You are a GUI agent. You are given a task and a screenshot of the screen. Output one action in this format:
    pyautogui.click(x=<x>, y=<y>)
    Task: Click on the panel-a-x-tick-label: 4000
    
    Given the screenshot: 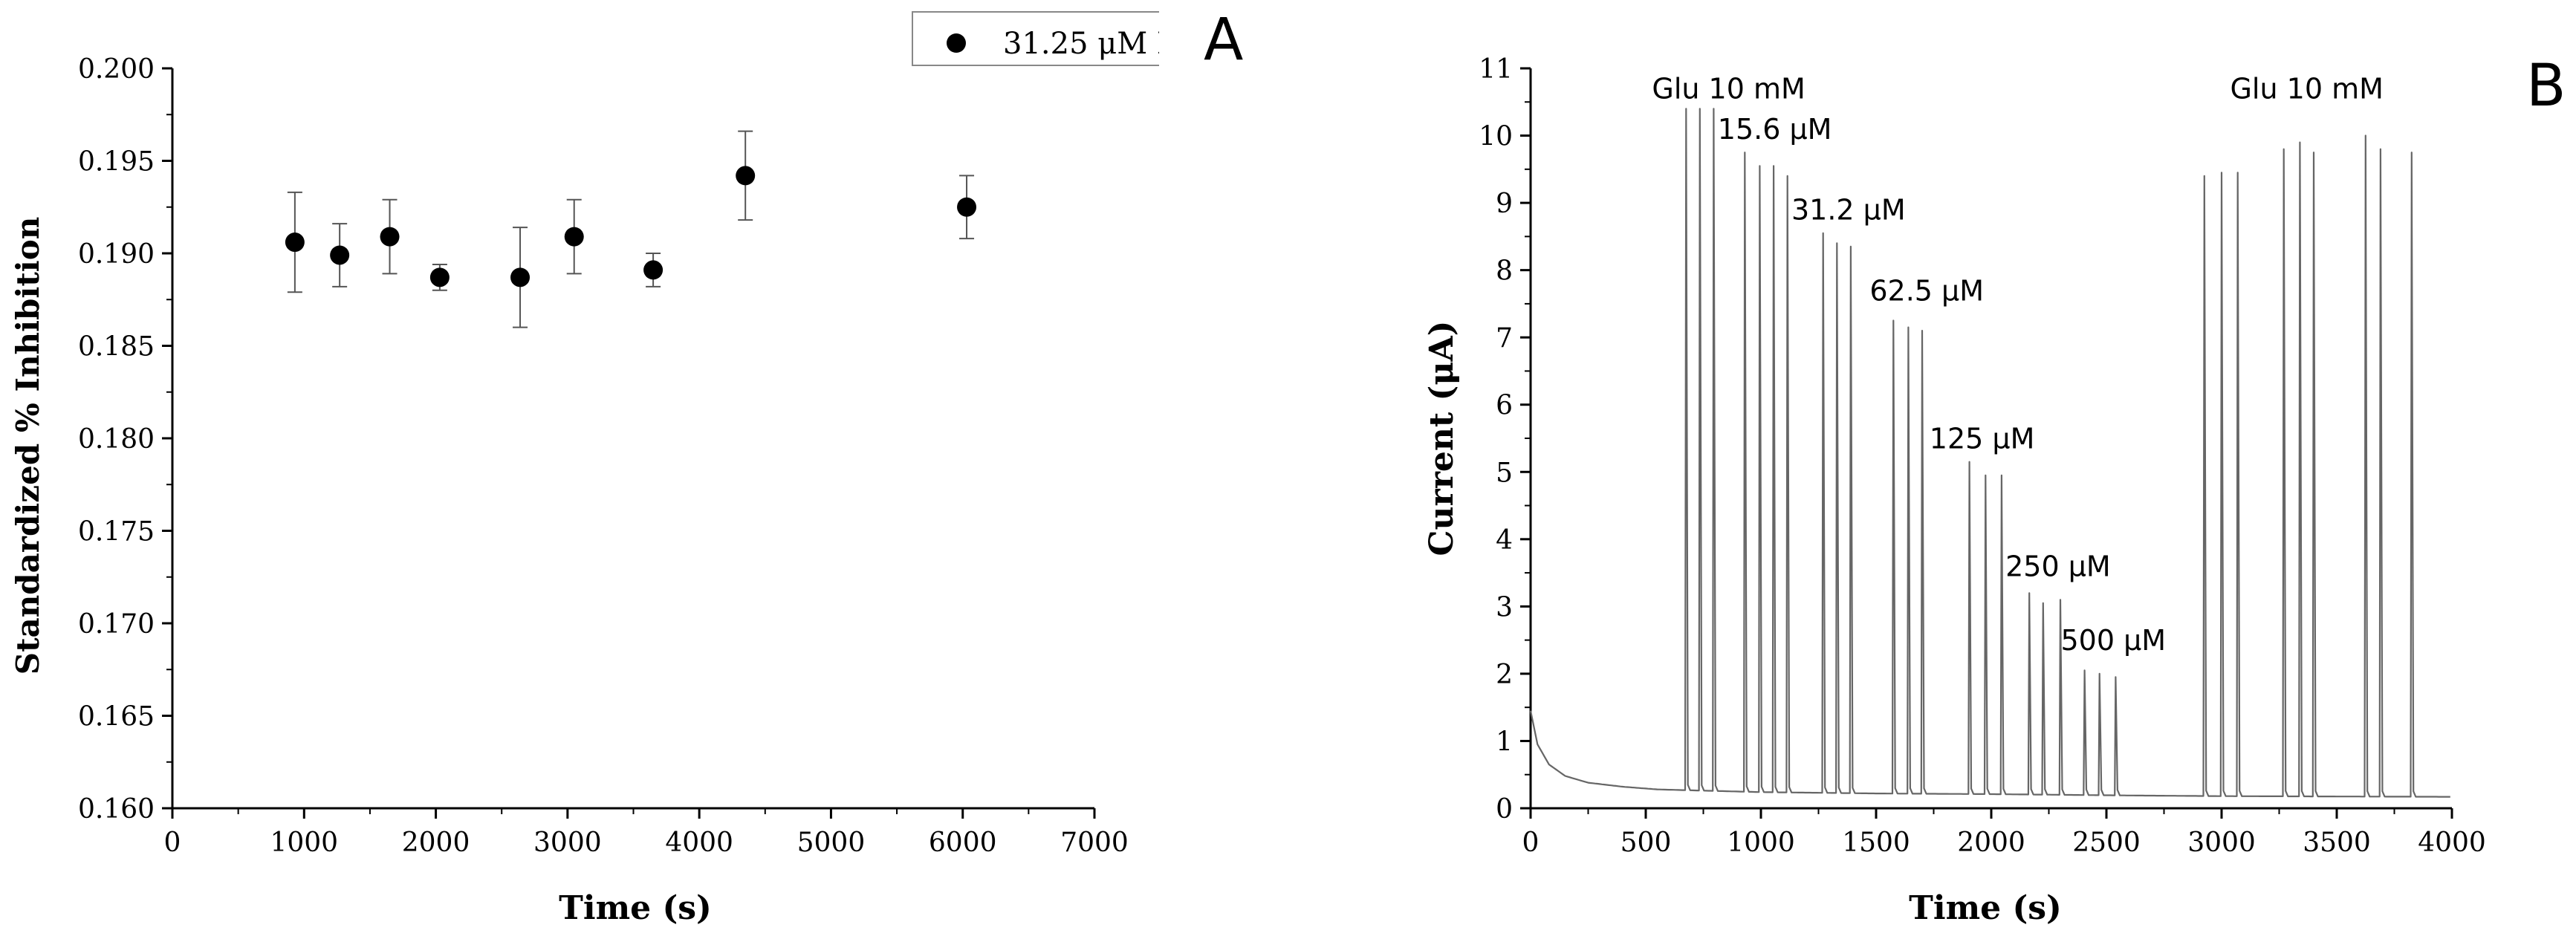 What is the action you would take?
    pyautogui.click(x=699, y=843)
    